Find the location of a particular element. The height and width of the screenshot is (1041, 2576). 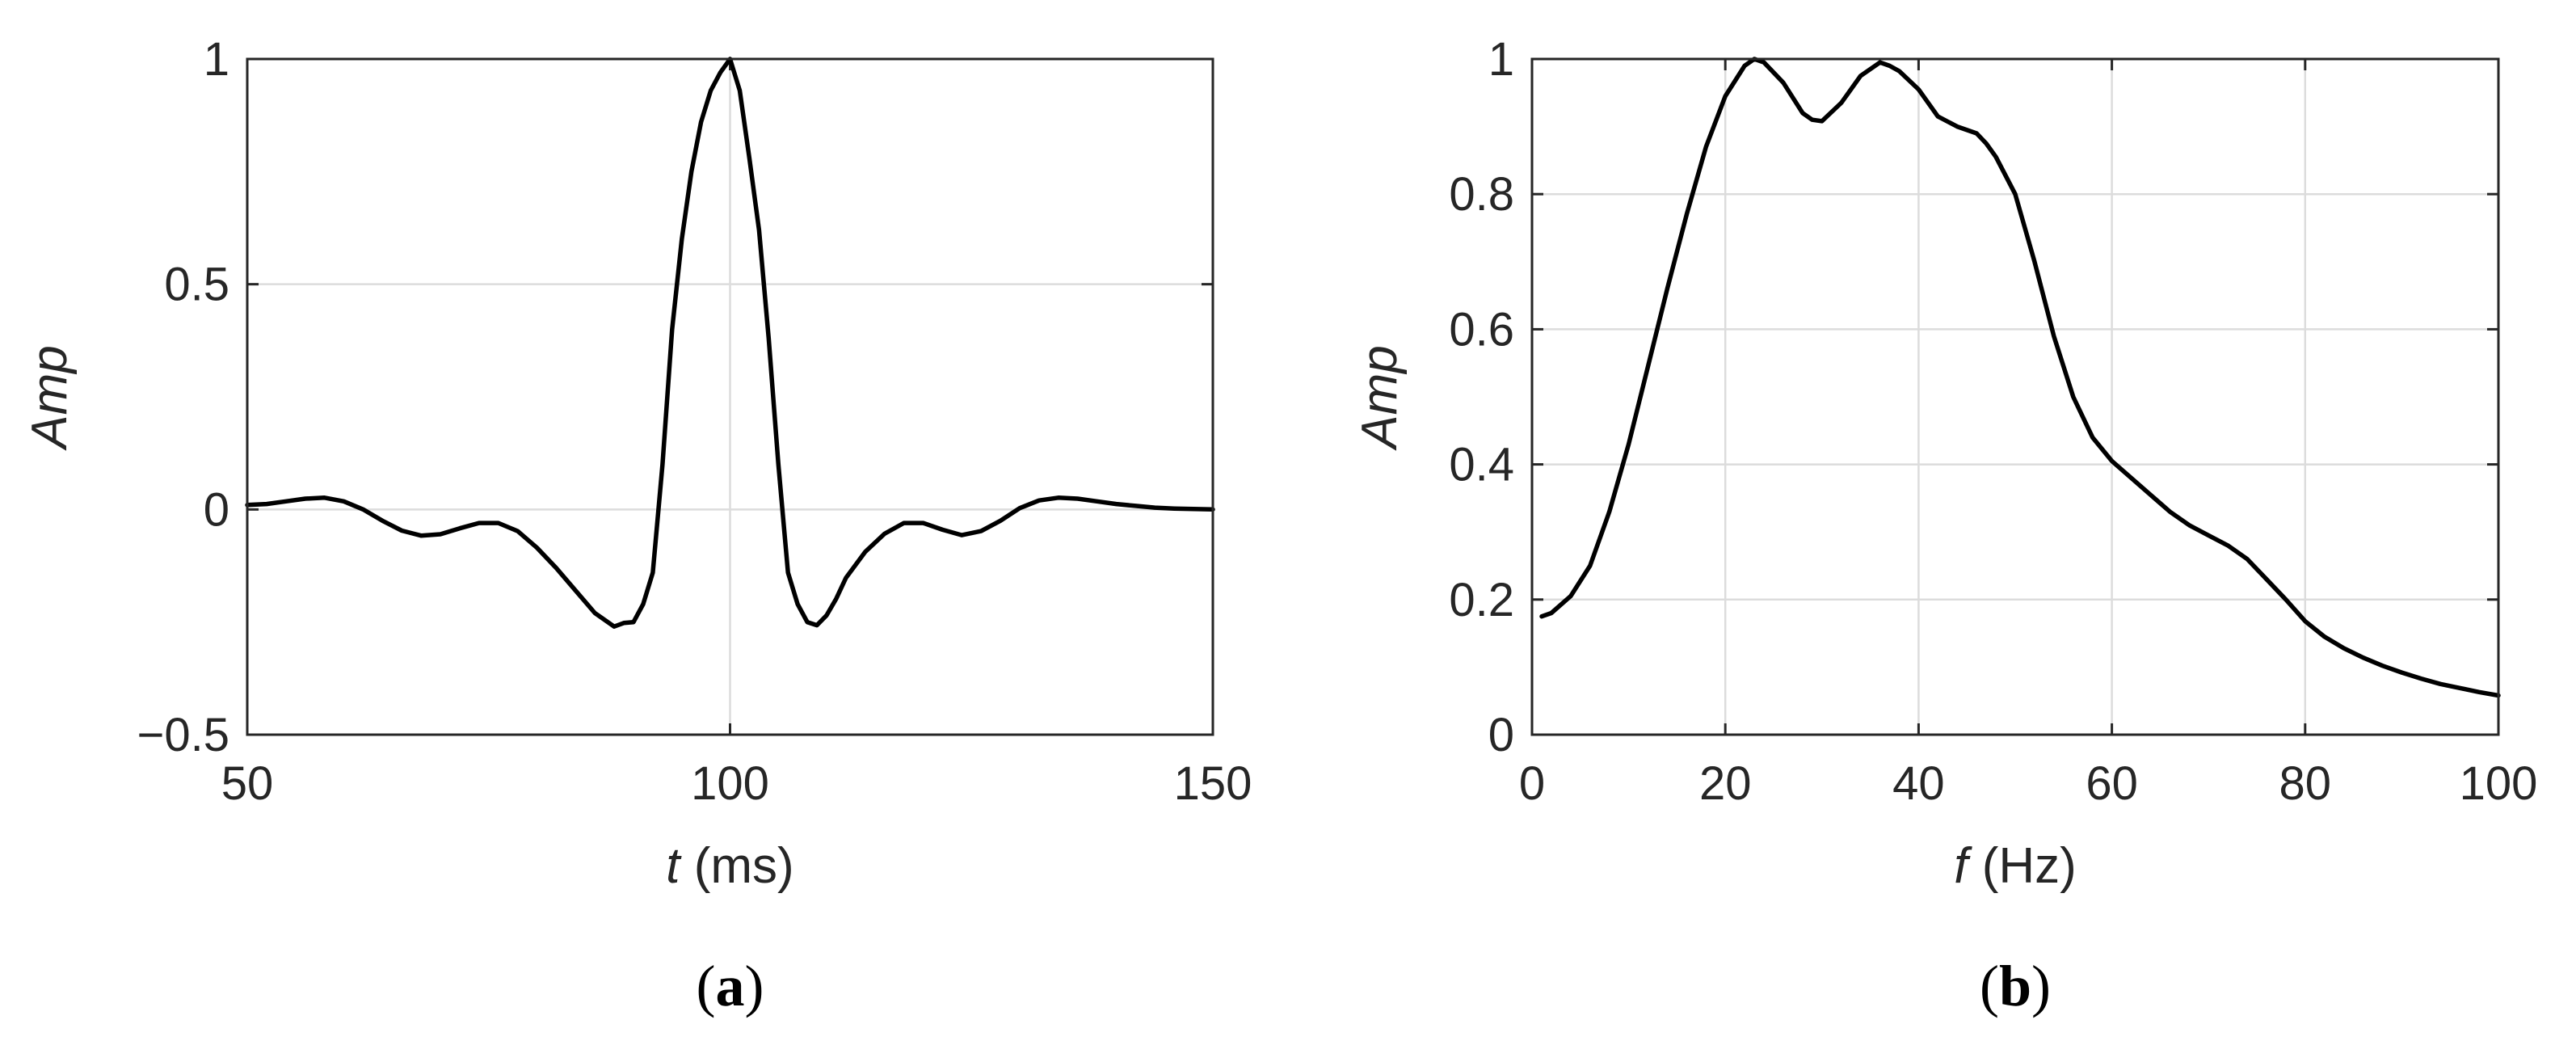

y-tick-label-a-2: 0.5 is located at coordinates (196, 285).